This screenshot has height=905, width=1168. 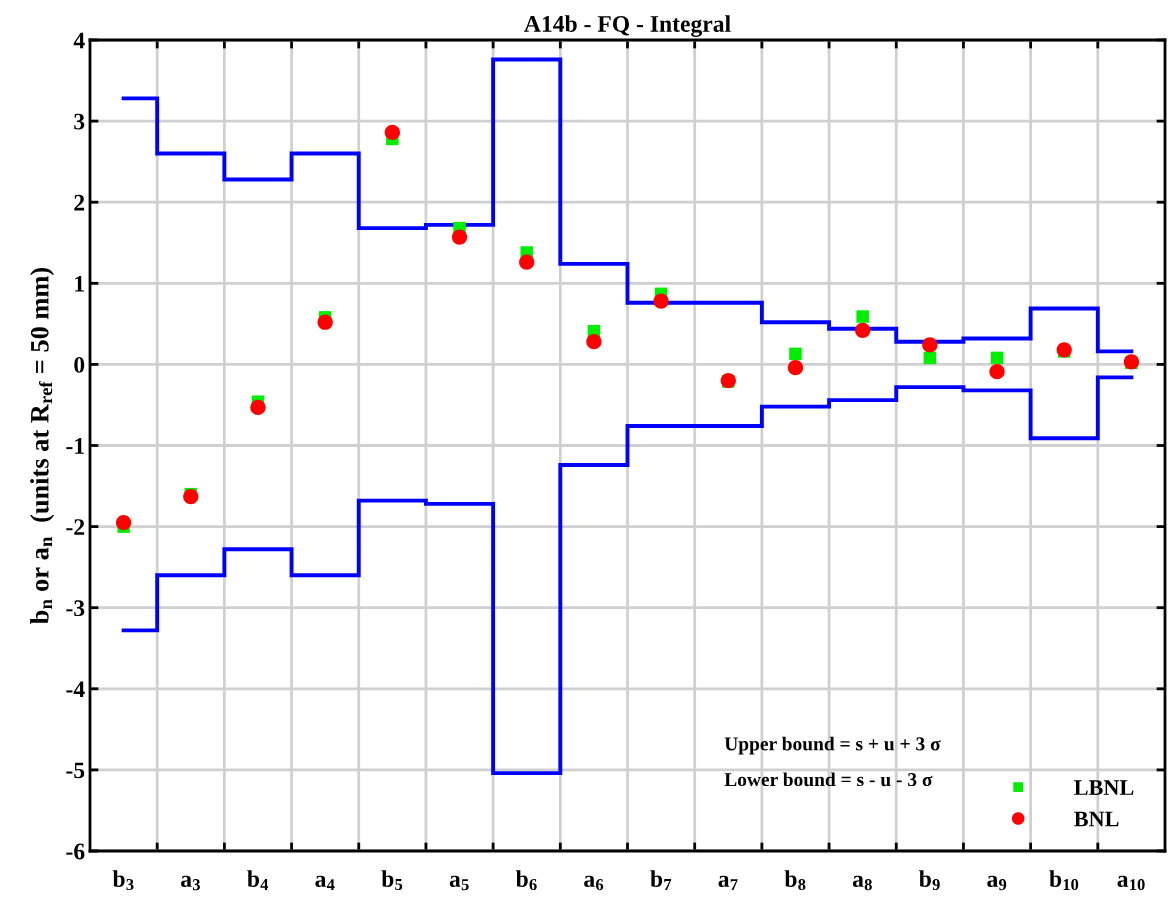 What do you see at coordinates (123, 880) in the screenshot?
I see `x-tick-label: b$_{3}$` at bounding box center [123, 880].